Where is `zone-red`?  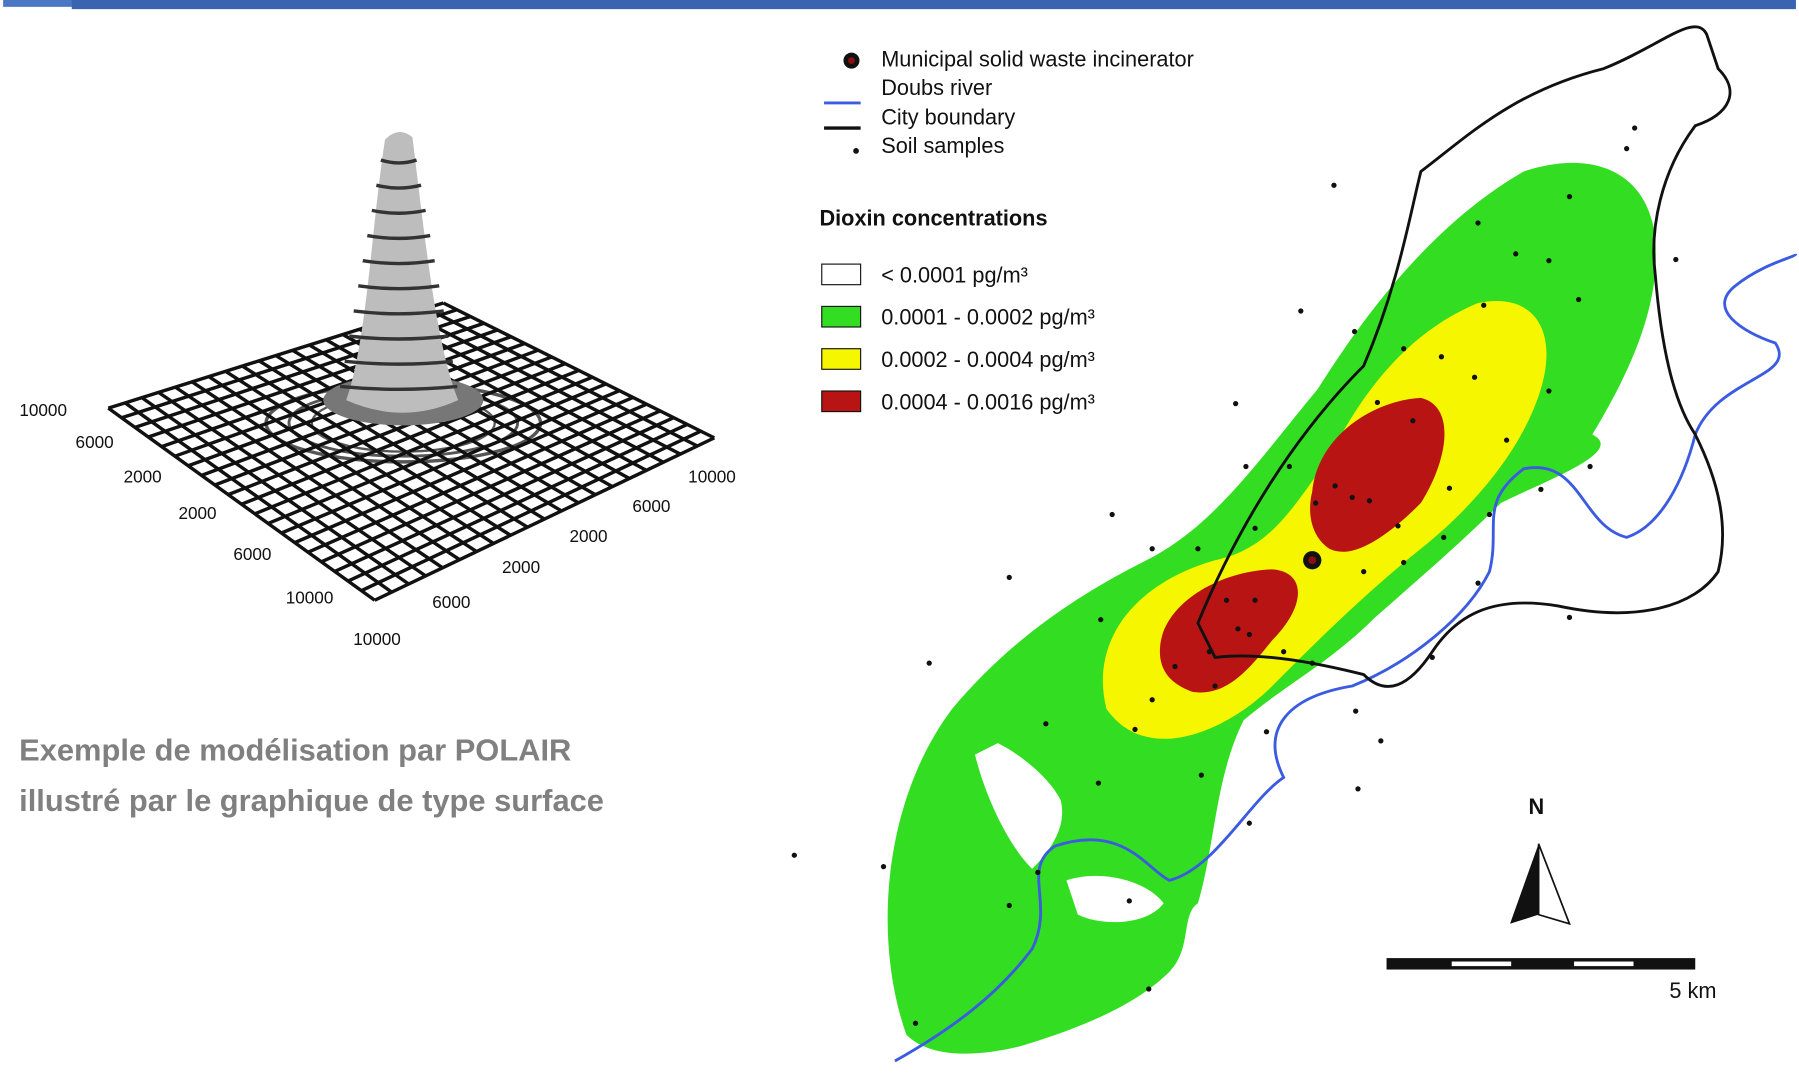
zone-red is located at coordinates (1228, 631).